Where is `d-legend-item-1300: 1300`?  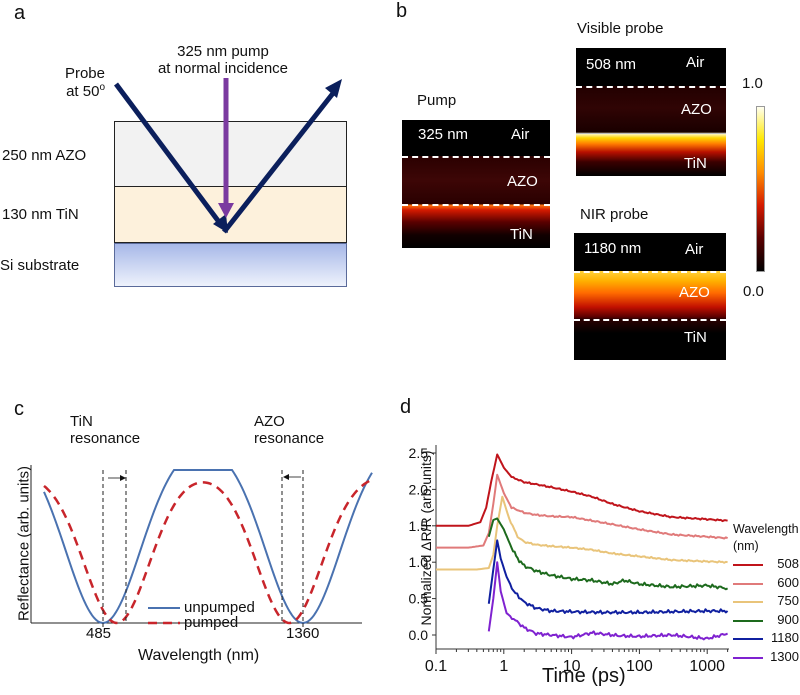
d-legend-item-1300: 1300 is located at coordinates (766, 658).